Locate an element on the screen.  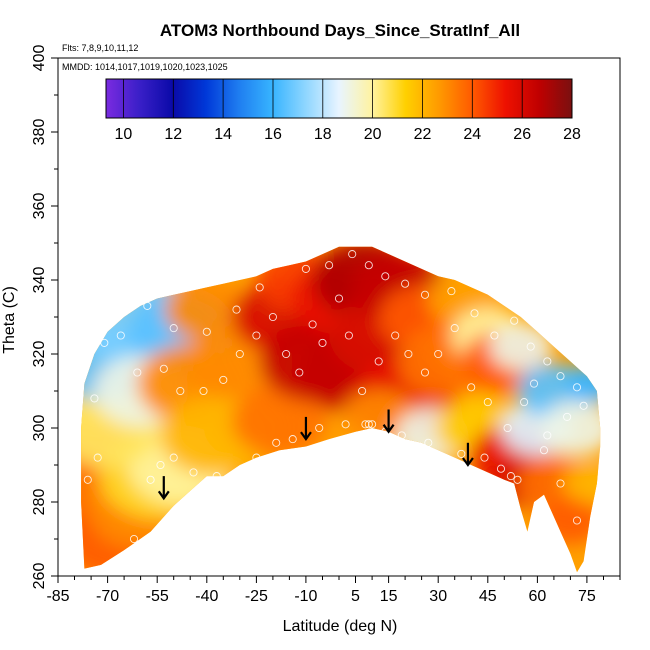
colorbar is located at coordinates (339, 98).